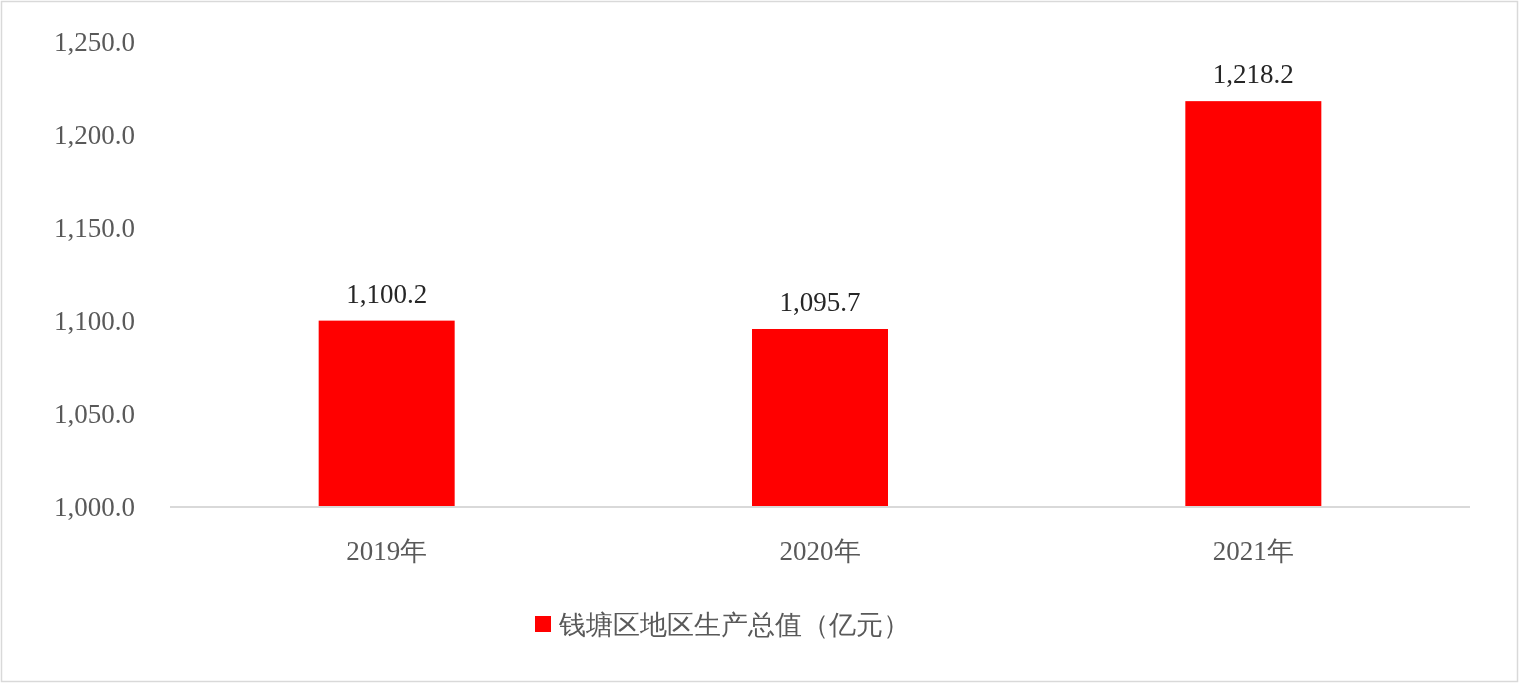 The image size is (1520, 684). I want to click on y-tick-label: 1,150.0, so click(94, 228).